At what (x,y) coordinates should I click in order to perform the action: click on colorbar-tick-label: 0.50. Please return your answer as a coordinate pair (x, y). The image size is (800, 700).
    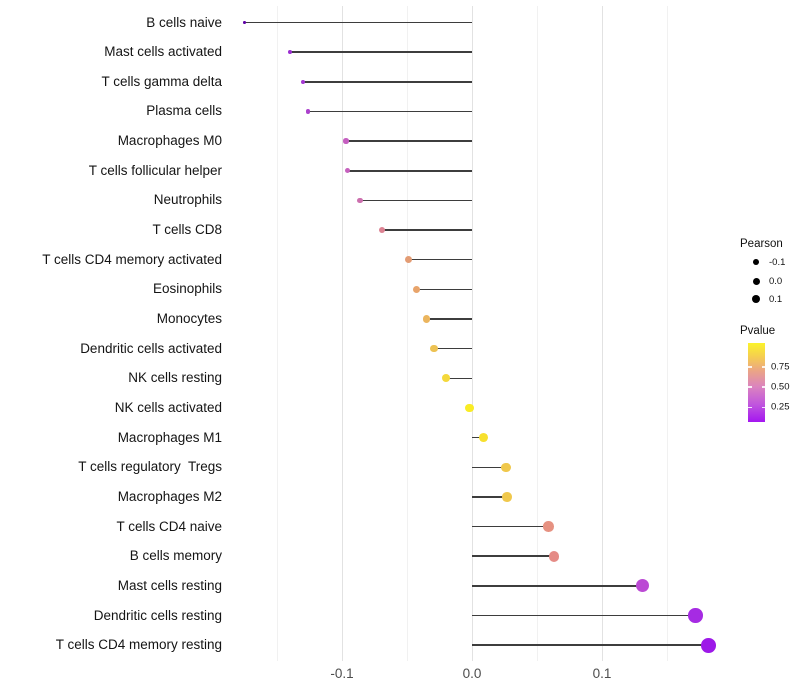
    Looking at the image, I should click on (780, 387).